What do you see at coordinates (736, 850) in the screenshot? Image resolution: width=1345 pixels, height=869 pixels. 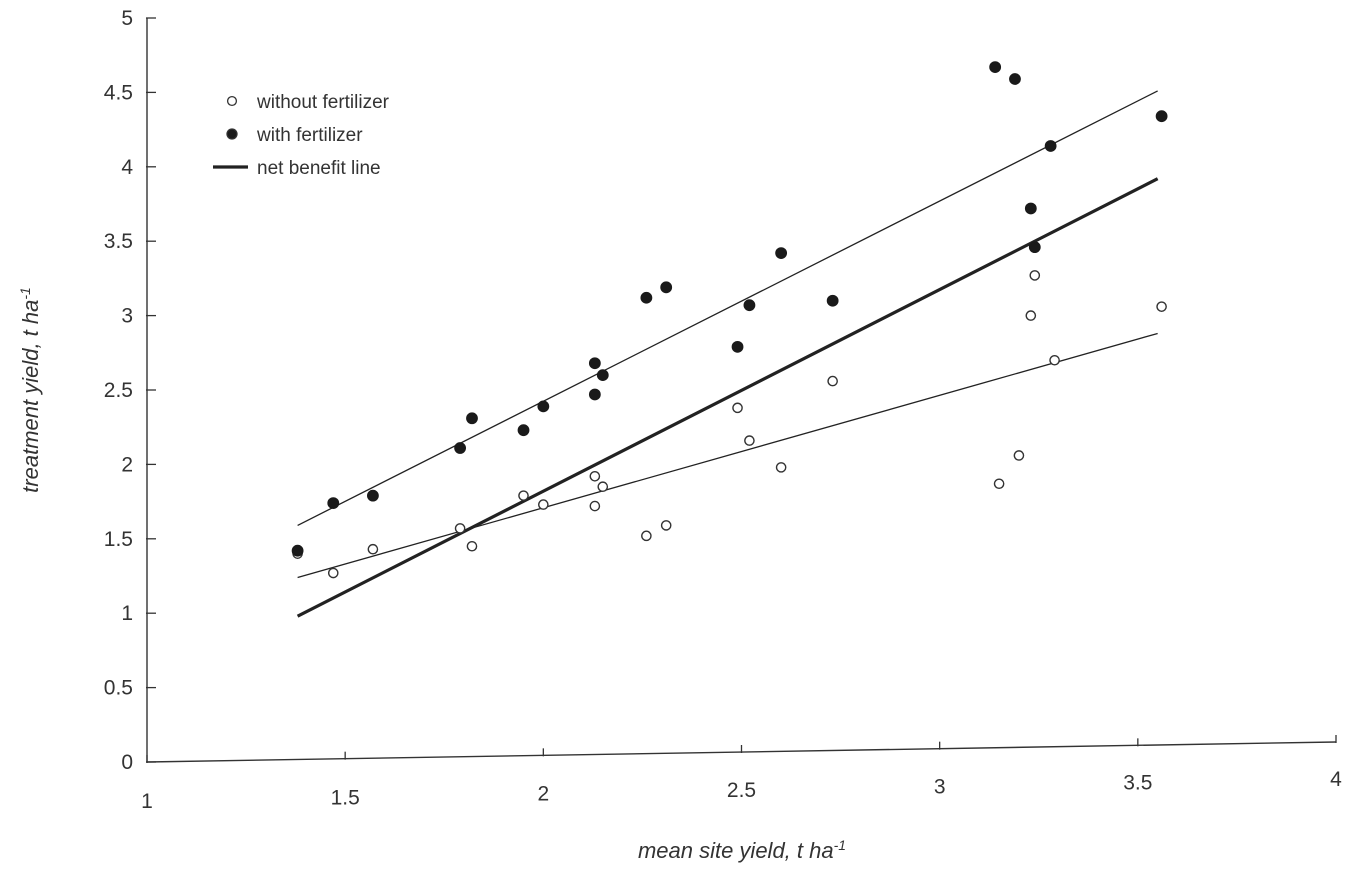 I see `x-axis-title-text: mean site yield, t ha` at bounding box center [736, 850].